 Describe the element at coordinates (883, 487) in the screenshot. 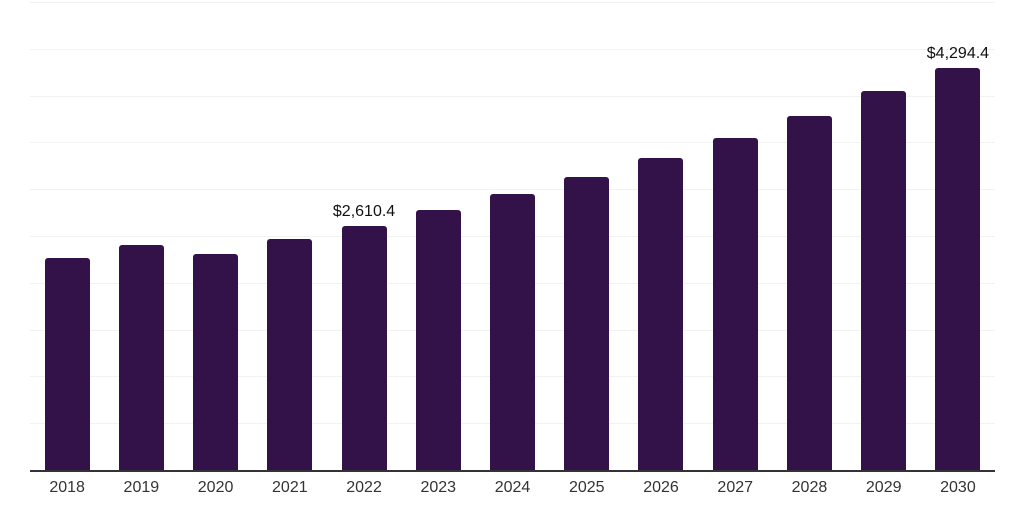

I see `x-tick-label-2029: 2029` at that location.